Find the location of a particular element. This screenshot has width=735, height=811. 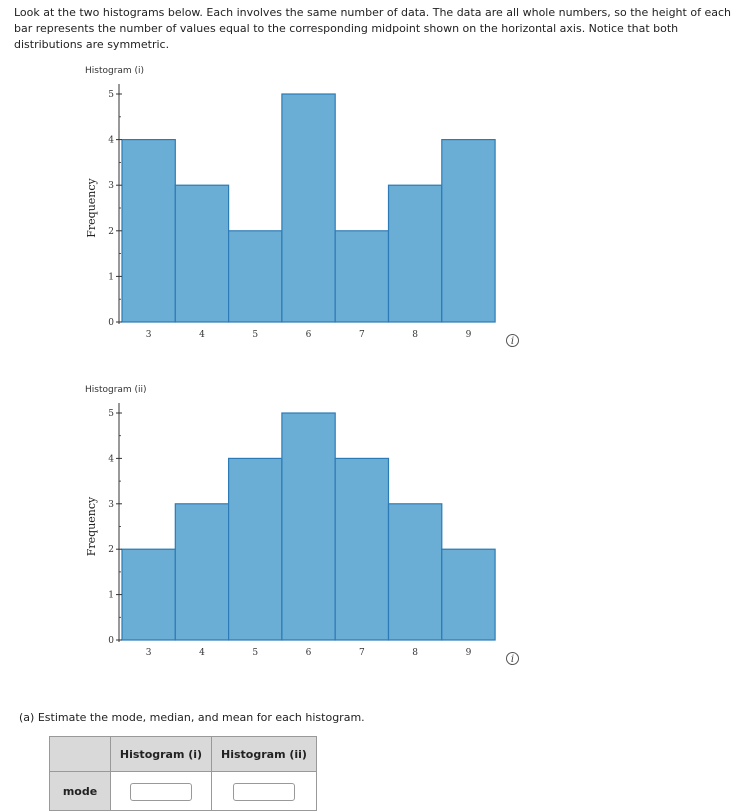

table-corner is located at coordinates (80, 754).